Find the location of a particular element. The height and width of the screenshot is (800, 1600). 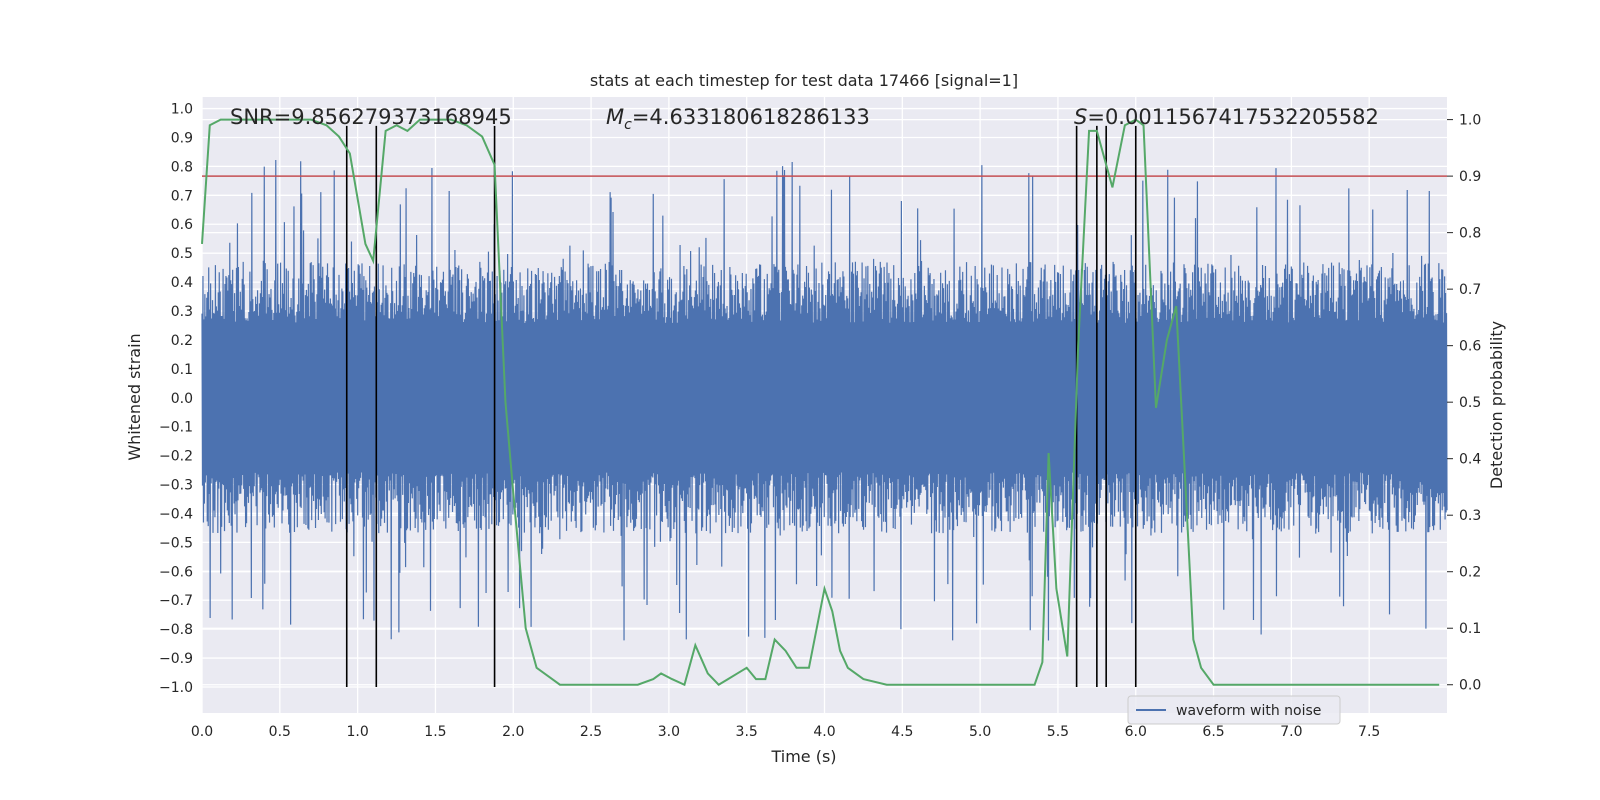

legend: waveform with noise is located at coordinates (1234, 710).